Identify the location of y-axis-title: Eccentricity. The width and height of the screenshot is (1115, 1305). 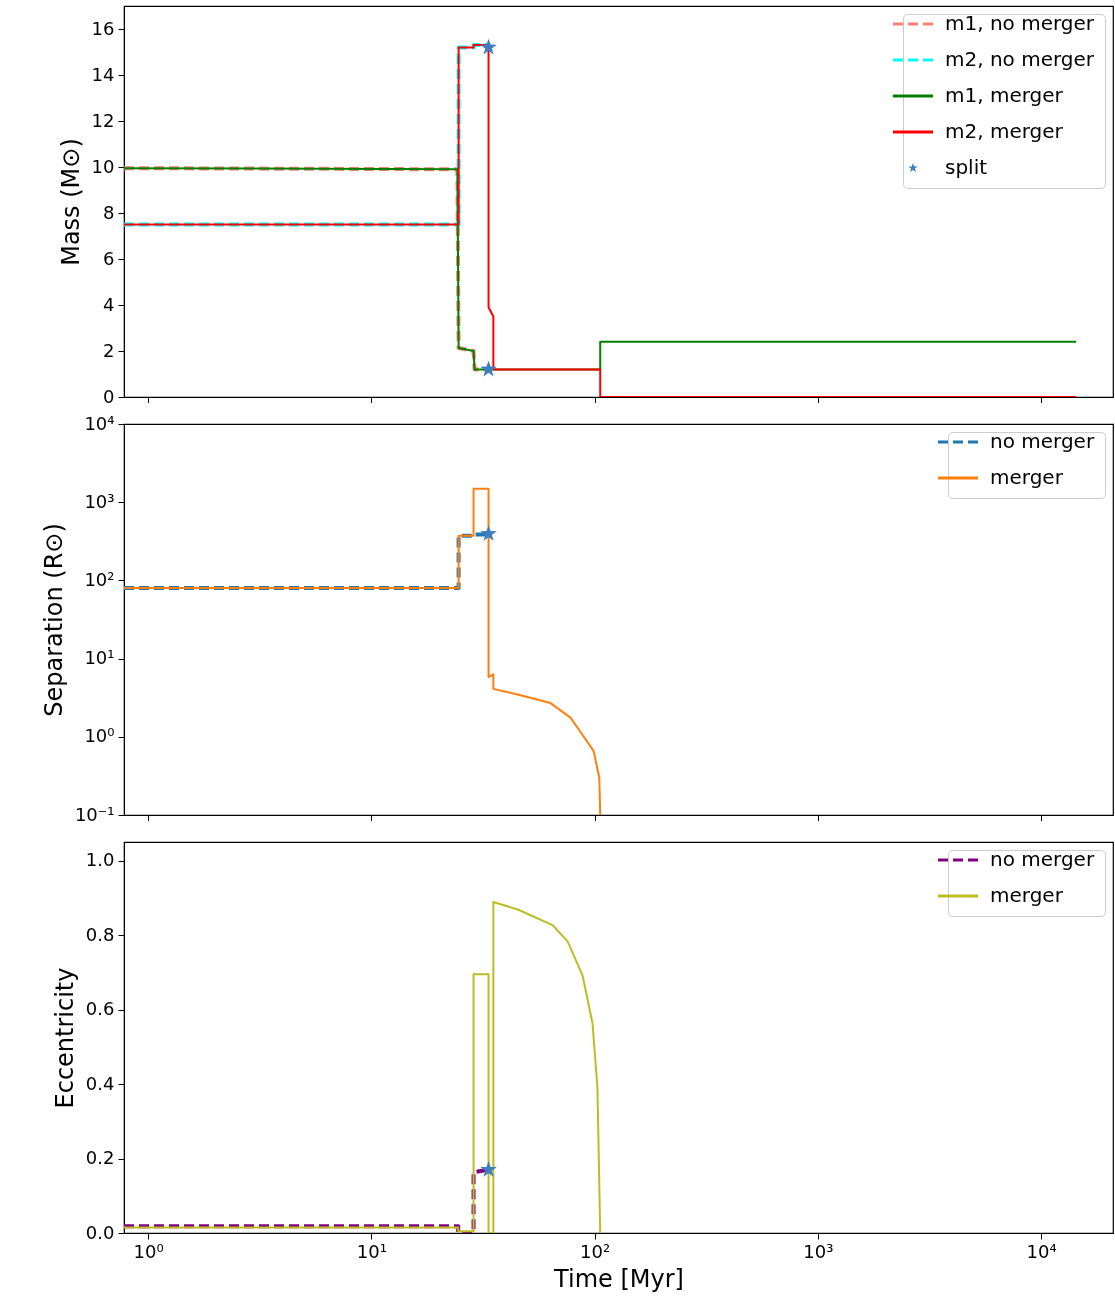
(64, 1038).